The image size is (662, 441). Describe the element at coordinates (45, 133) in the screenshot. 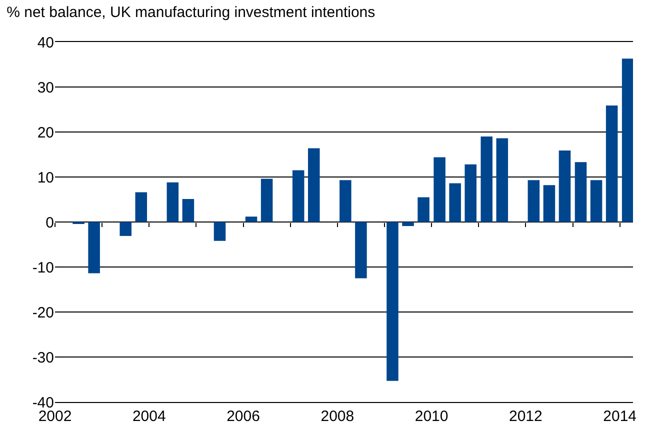

I see `y-tick-label: 20` at that location.